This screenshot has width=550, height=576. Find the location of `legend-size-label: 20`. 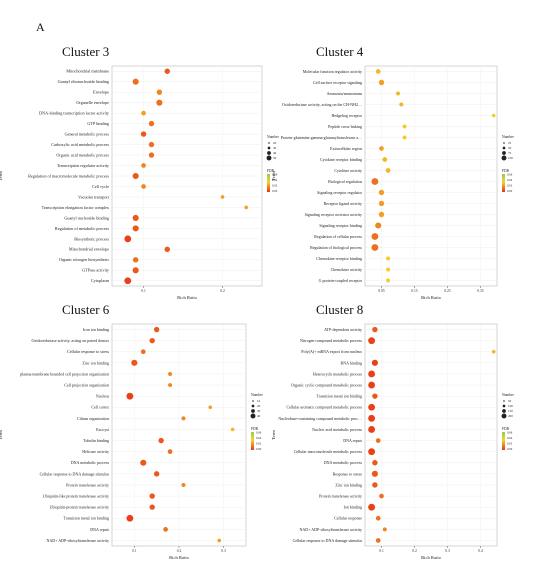

legend-size-label: 20 is located at coordinates (259, 406).